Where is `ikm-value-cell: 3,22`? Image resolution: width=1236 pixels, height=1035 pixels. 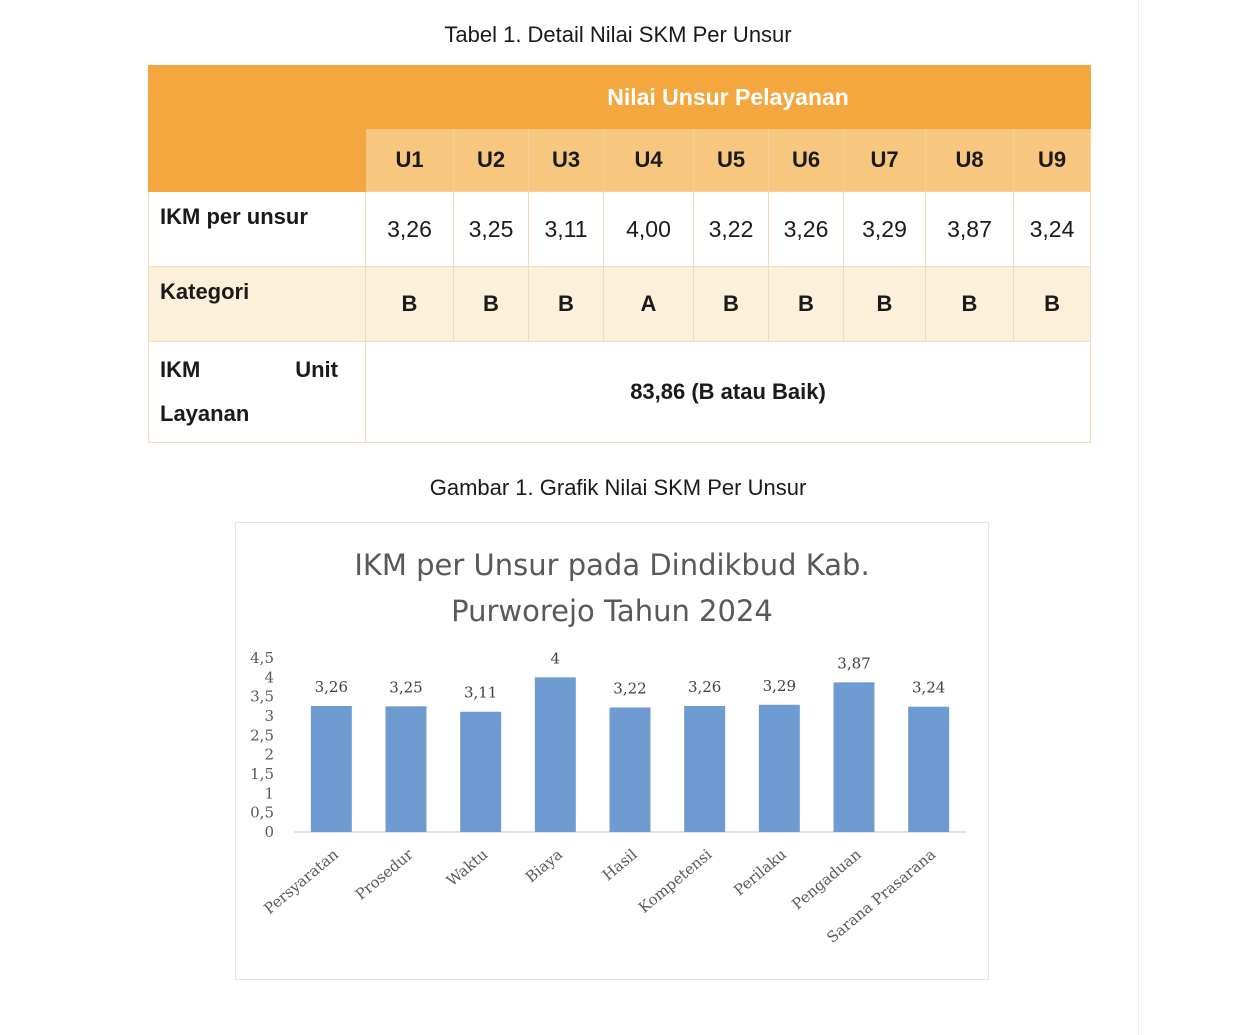
ikm-value-cell: 3,22 is located at coordinates (731, 229).